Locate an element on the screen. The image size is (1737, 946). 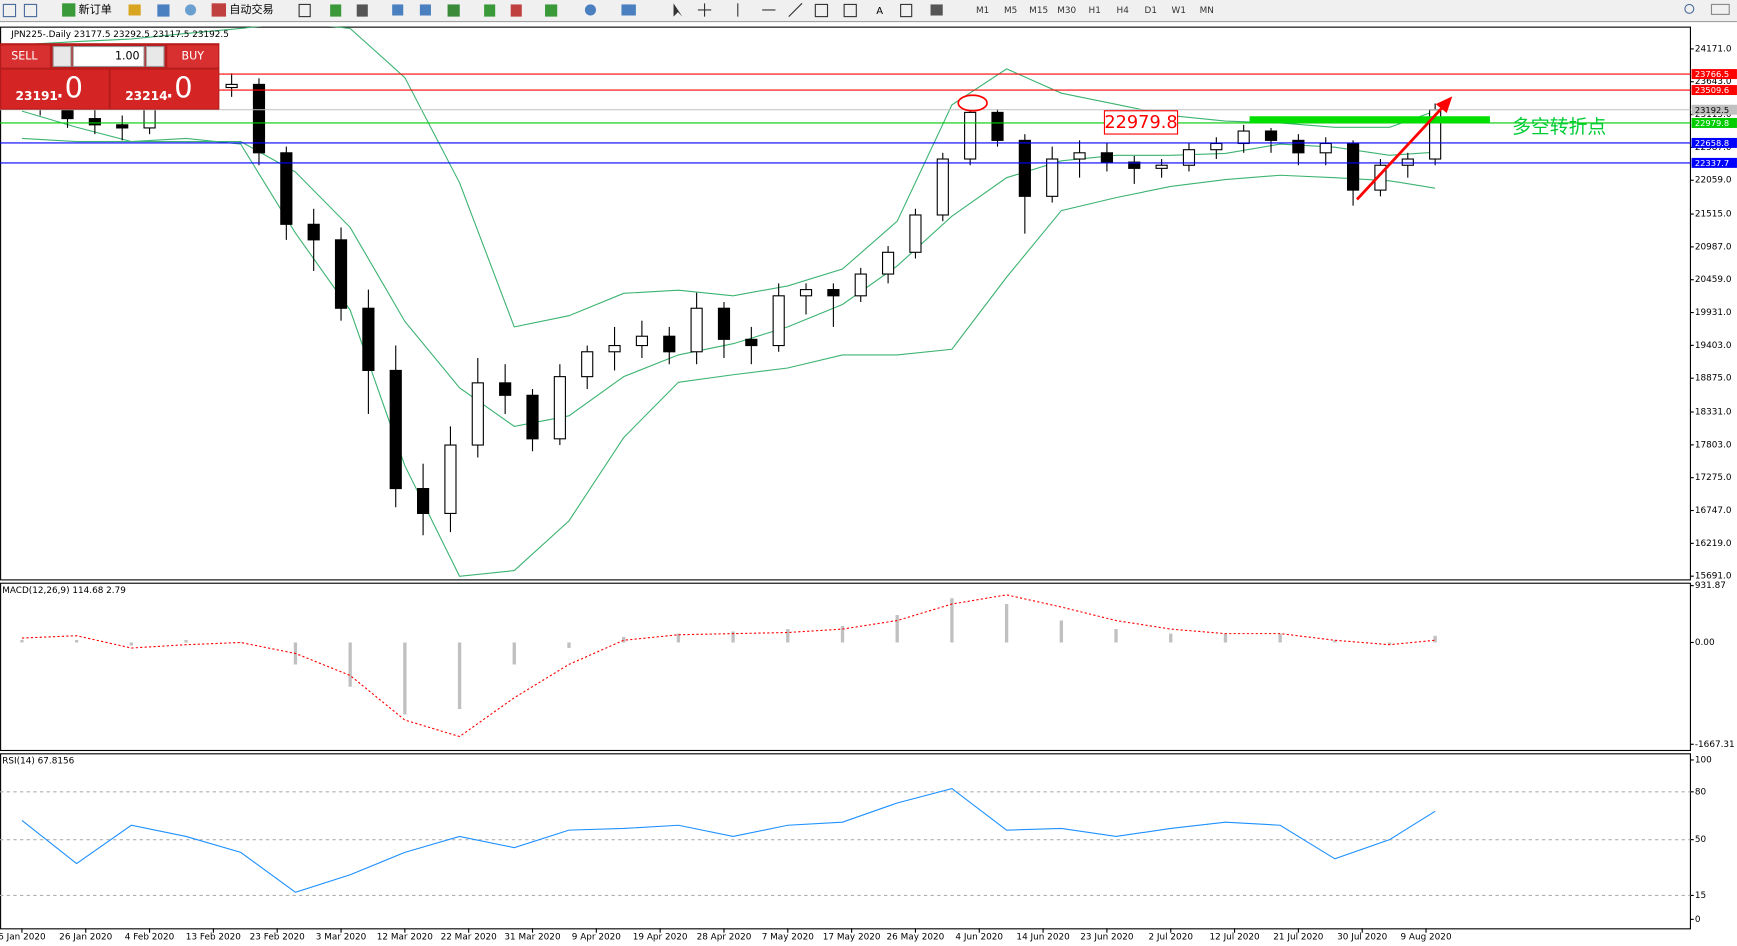
volume-up is located at coordinates (155, 56).